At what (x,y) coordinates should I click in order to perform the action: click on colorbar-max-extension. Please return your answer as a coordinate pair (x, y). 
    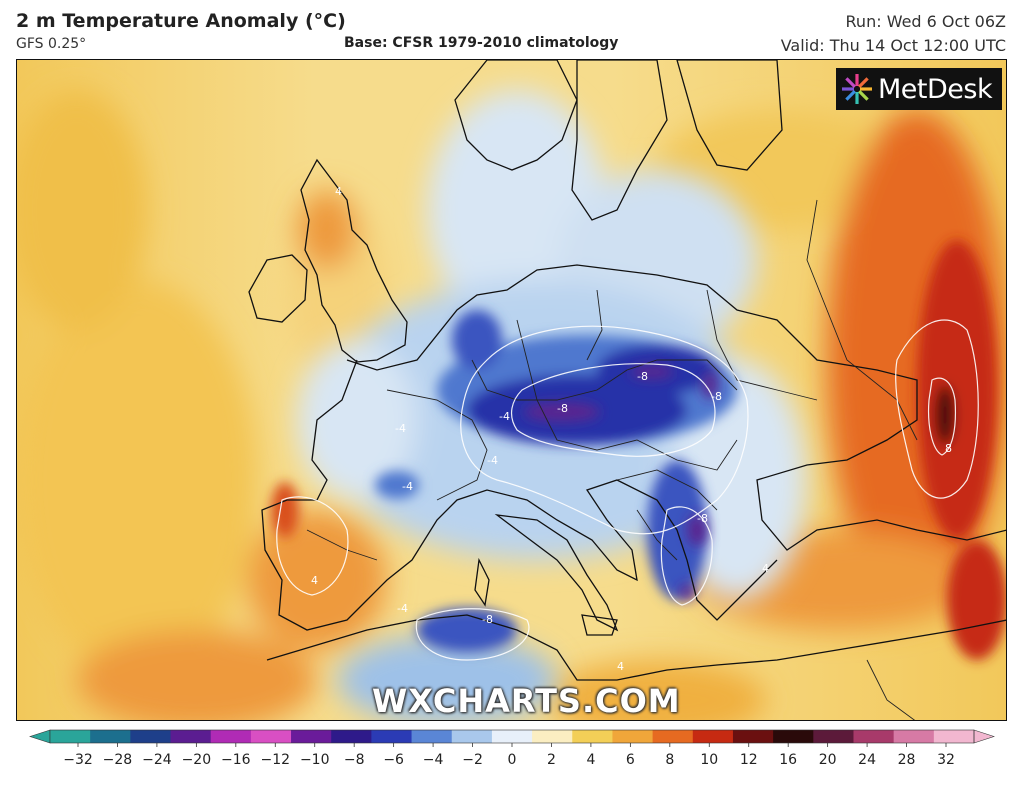
    Looking at the image, I should click on (984, 736).